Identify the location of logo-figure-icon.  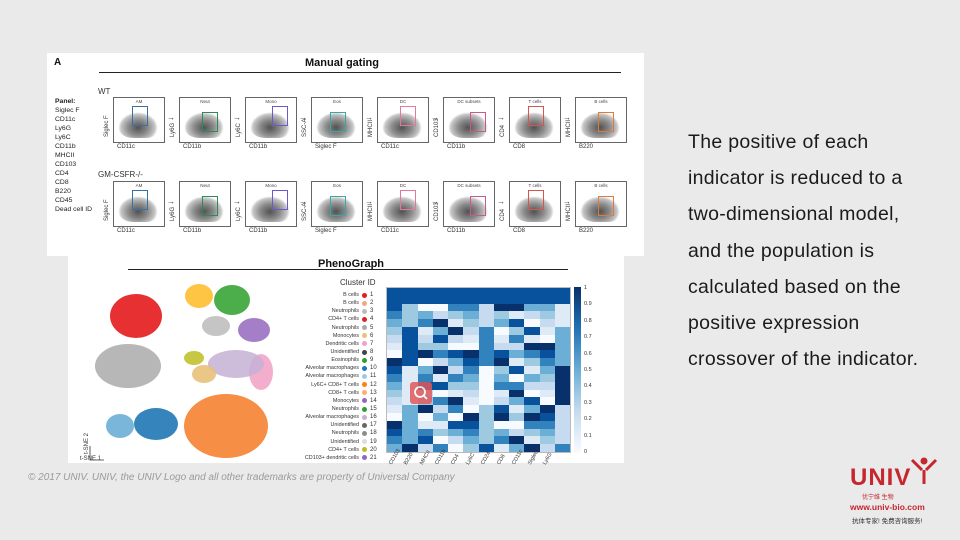
(924, 470).